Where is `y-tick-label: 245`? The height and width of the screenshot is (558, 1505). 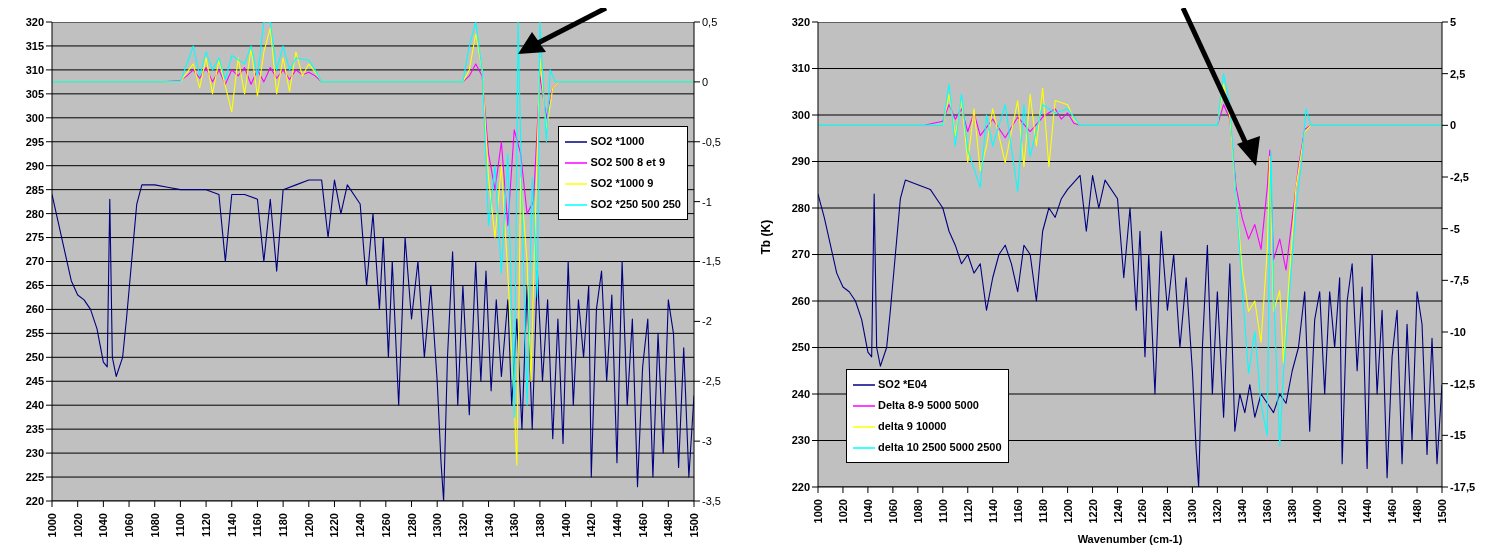 y-tick-label: 245 is located at coordinates (34, 381).